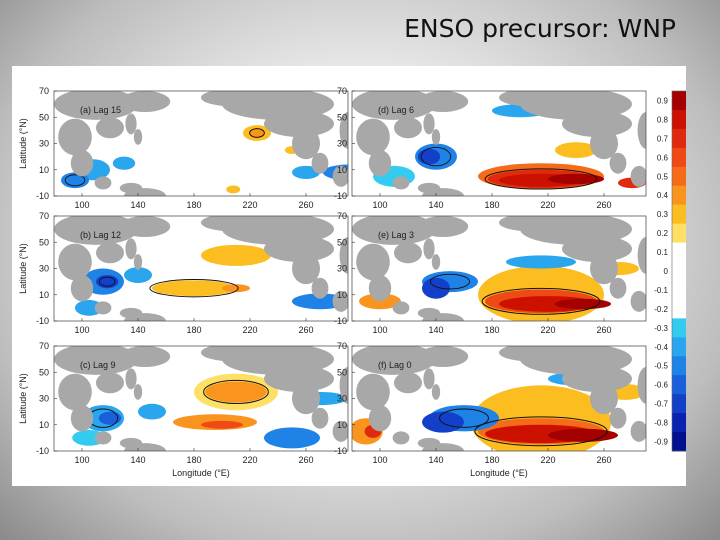  I want to click on colorbar-tick-label: -0.6, so click(661, 385).